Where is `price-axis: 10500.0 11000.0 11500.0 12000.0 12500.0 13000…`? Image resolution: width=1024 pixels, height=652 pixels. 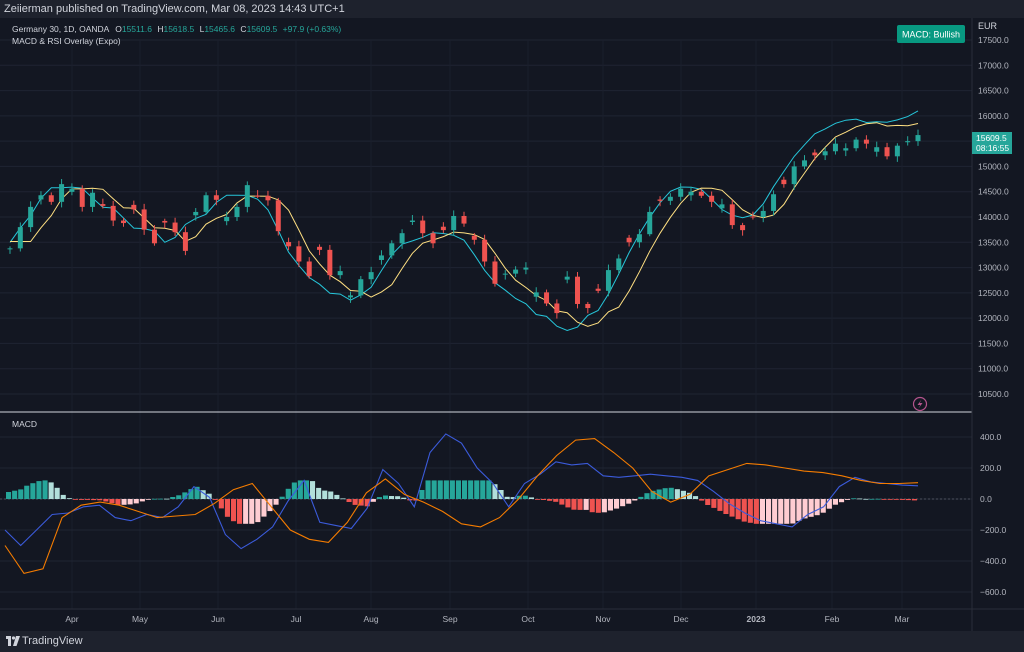 price-axis: 10500.0 11000.0 11500.0 12000.0 12500.0 13000… is located at coordinates (993, 217).